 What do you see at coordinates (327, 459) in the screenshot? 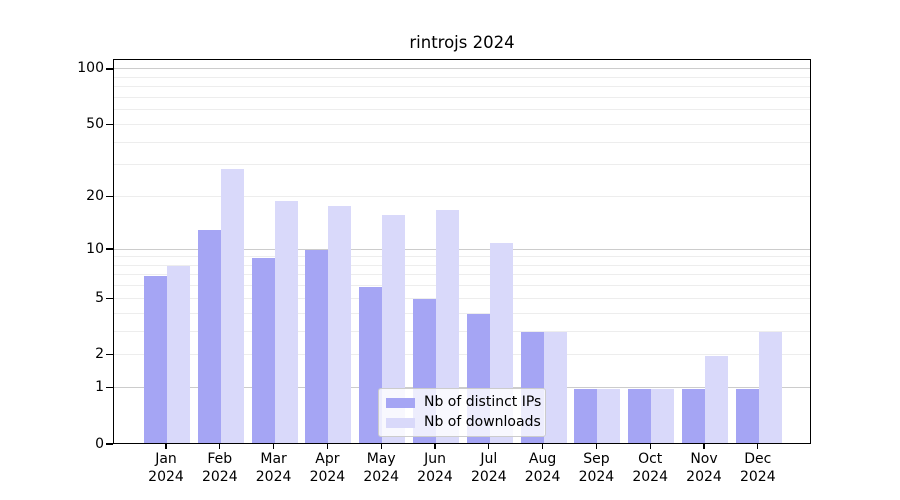
I see `x-tick-month: Apr` at bounding box center [327, 459].